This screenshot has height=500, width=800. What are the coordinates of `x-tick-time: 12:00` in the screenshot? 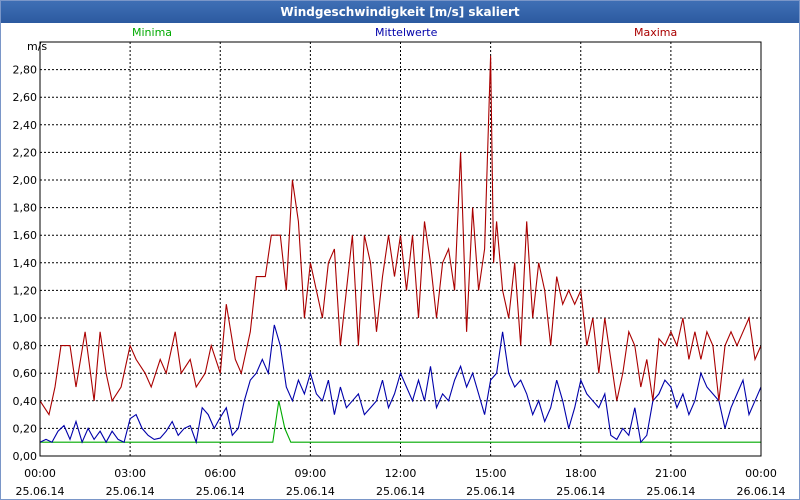 It's located at (401, 473).